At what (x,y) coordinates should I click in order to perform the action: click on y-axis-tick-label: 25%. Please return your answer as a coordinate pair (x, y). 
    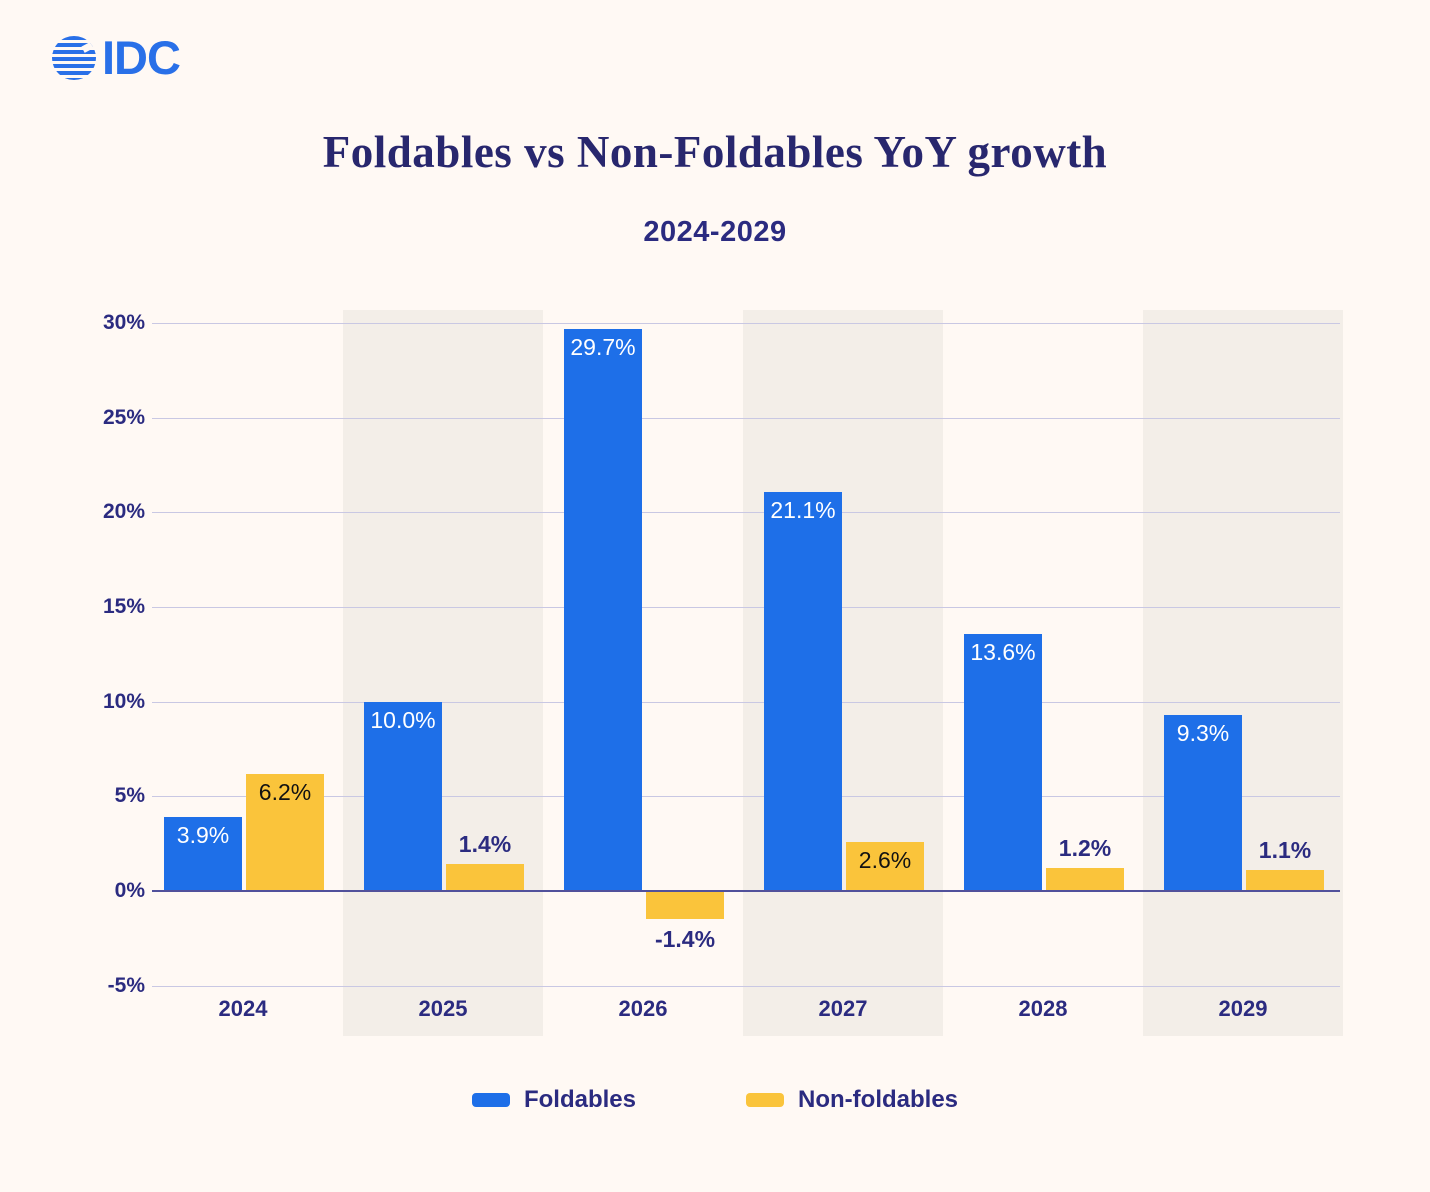
    Looking at the image, I should click on (123, 417).